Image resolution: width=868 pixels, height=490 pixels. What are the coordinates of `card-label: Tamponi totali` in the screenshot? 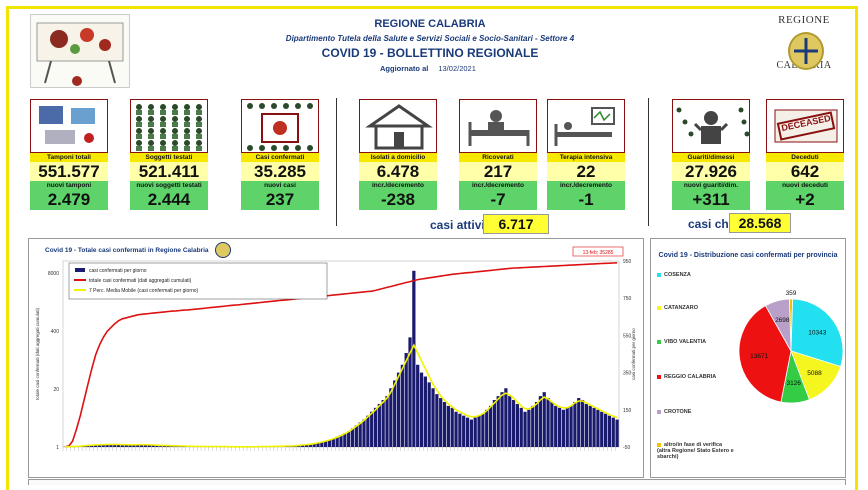 It's located at (69, 157).